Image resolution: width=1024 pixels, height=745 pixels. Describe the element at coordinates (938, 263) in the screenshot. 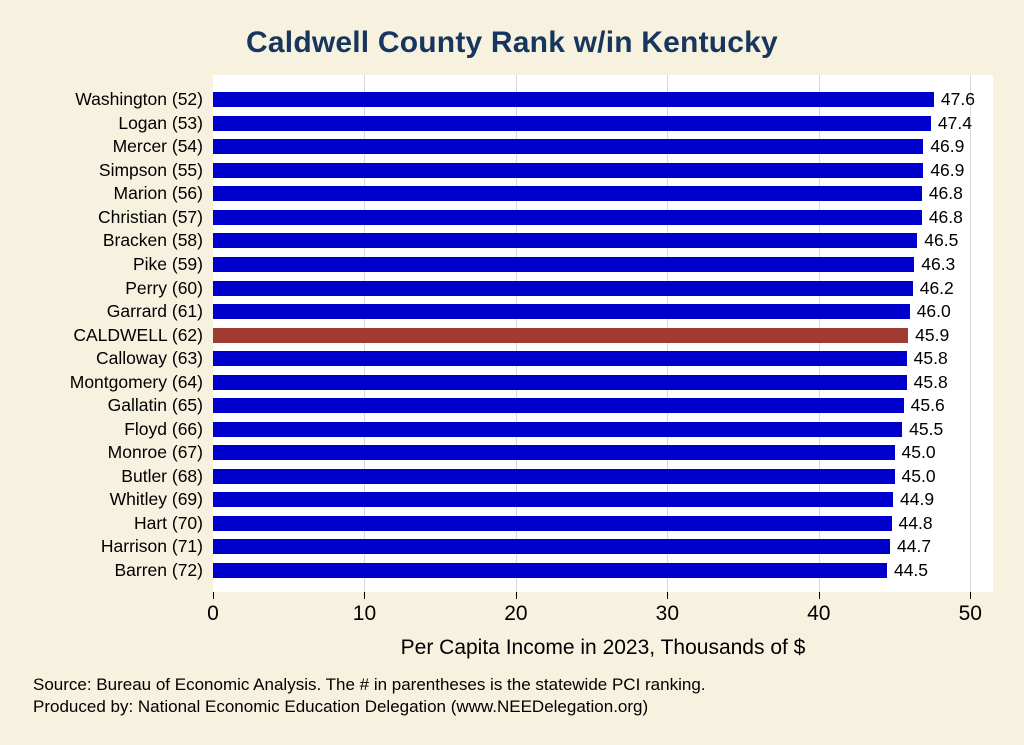

I see `value-label: 46.3` at that location.